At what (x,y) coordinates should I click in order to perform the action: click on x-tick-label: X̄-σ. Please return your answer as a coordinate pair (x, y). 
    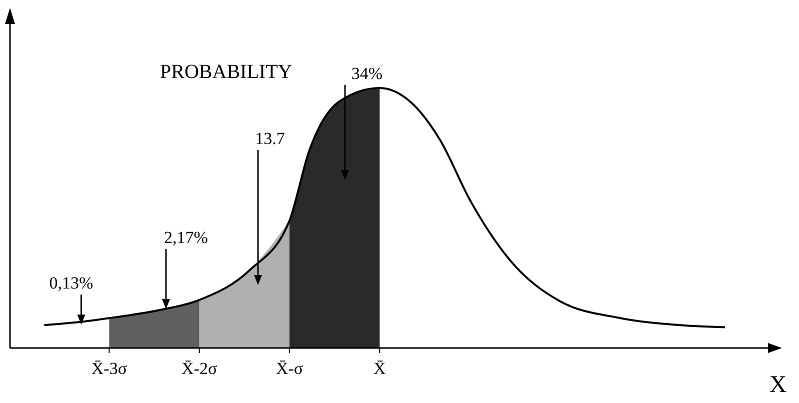
    Looking at the image, I should click on (290, 368).